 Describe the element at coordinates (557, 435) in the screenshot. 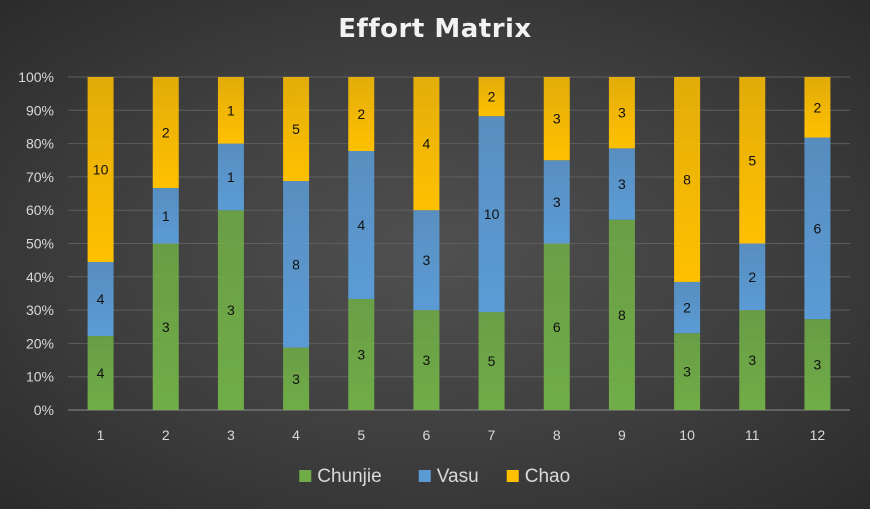

I see `x-tick-label: 8` at that location.